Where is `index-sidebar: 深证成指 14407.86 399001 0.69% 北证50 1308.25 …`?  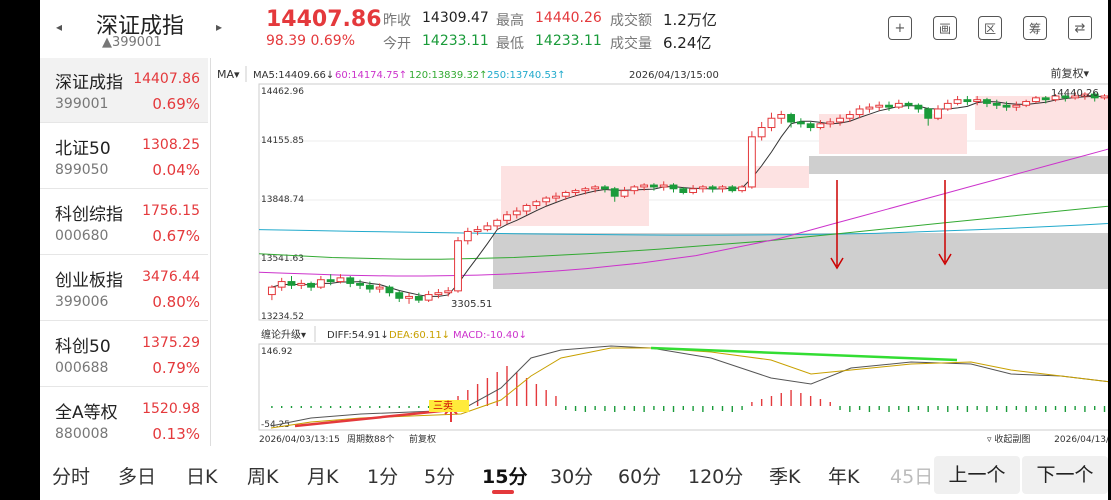 index-sidebar: 深证成指 14407.86 399001 0.69% 北证50 1308.25 … is located at coordinates (125, 252).